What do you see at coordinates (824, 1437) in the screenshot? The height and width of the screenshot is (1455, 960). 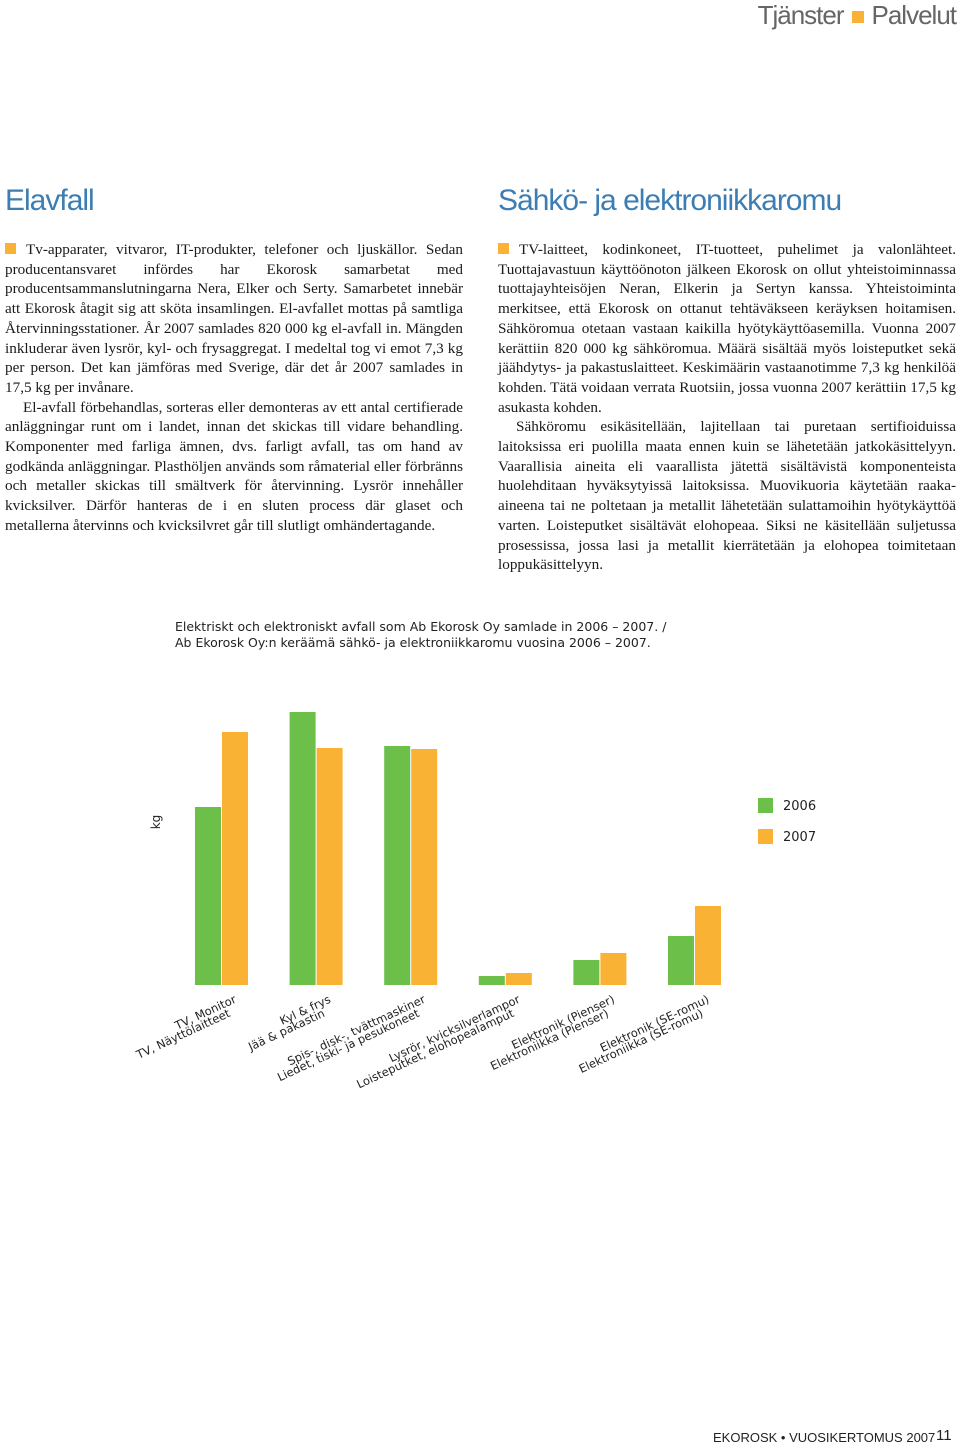 I see `footer: EKOROSK • VUOSIKERTOMUS 2007` at bounding box center [824, 1437].